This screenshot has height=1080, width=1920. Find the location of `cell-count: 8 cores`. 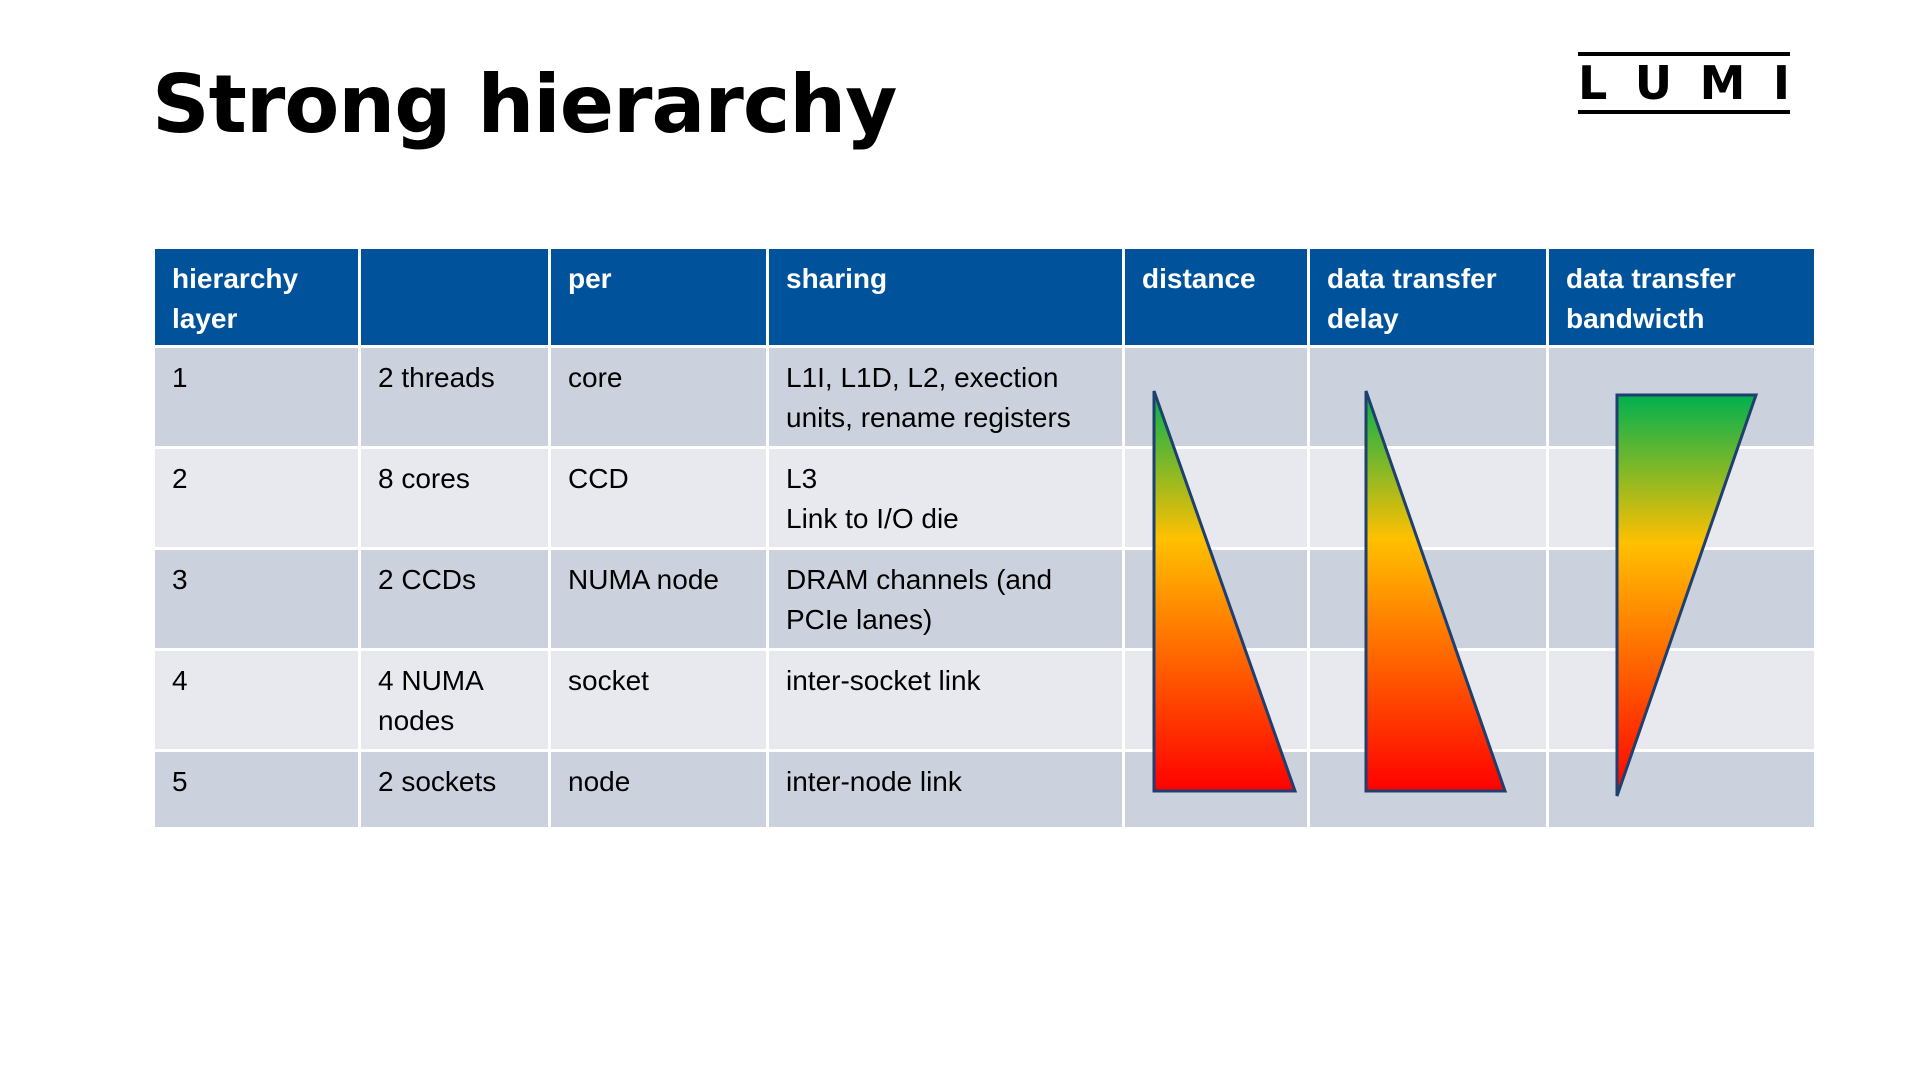

cell-count: 8 cores is located at coordinates (454, 498).